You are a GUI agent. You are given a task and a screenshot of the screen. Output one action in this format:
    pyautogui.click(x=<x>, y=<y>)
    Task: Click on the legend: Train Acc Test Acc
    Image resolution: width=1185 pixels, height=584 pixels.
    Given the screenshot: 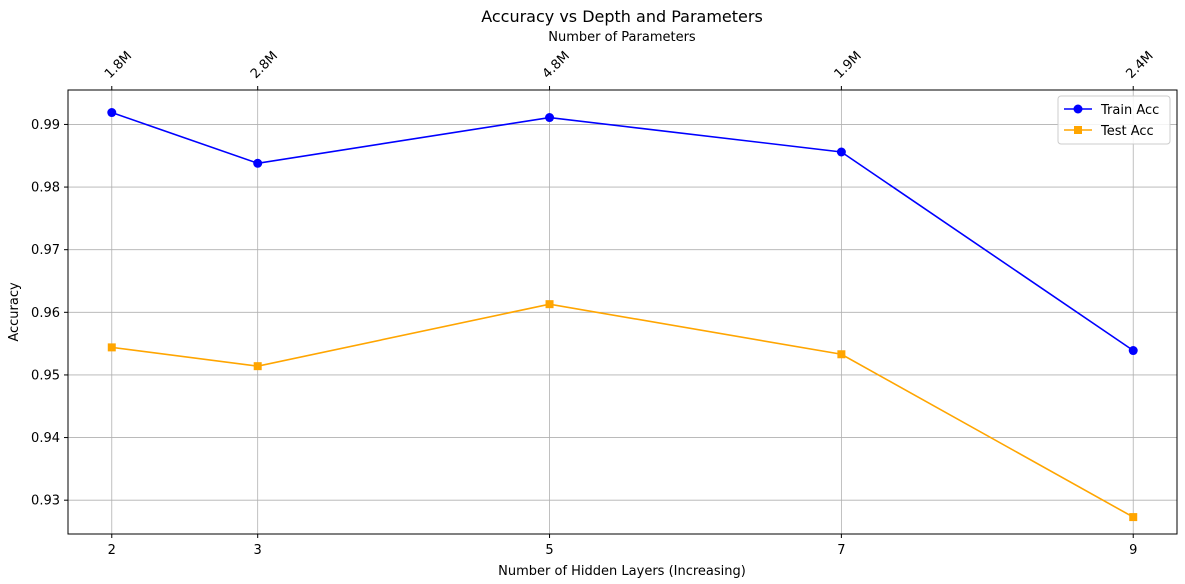 What is the action you would take?
    pyautogui.click(x=1114, y=120)
    